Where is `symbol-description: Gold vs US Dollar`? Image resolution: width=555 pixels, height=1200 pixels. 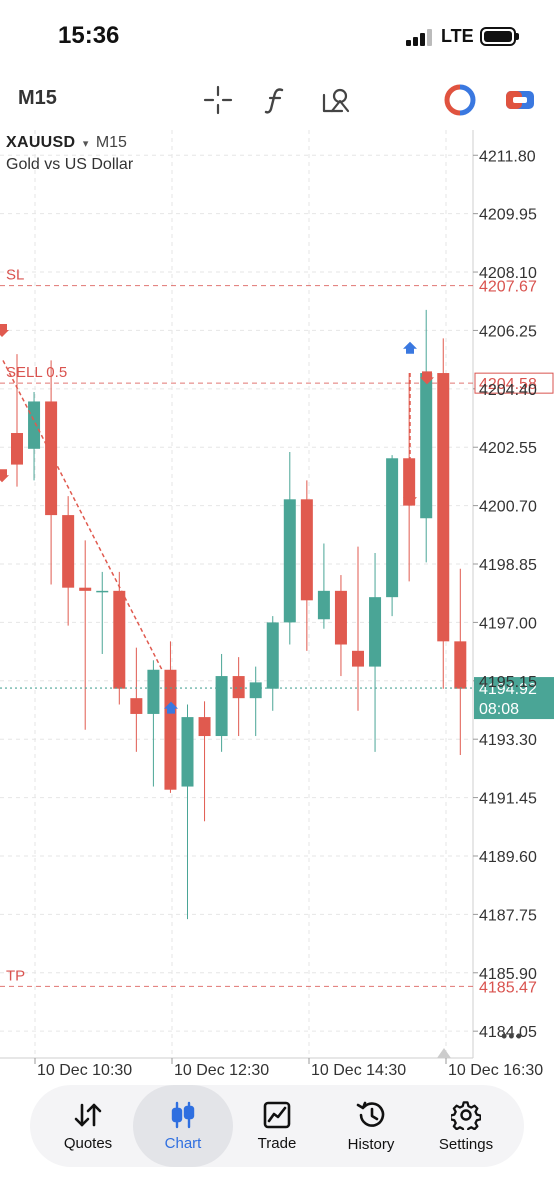 symbol-description: Gold vs US Dollar is located at coordinates (70, 164).